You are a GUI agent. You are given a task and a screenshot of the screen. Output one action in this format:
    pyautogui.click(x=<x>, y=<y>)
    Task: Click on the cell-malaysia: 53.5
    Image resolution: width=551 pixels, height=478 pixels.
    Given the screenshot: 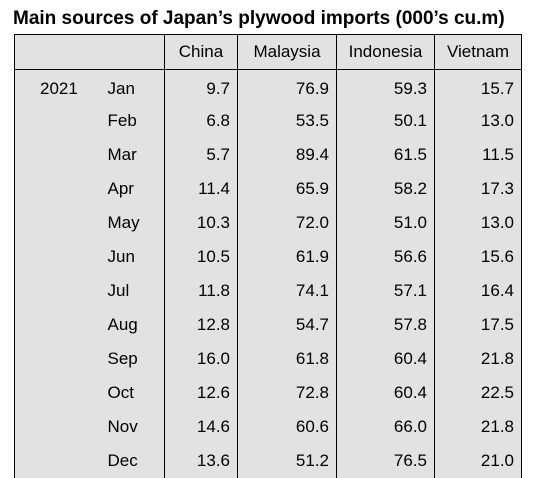 What is the action you would take?
    pyautogui.click(x=287, y=120)
    